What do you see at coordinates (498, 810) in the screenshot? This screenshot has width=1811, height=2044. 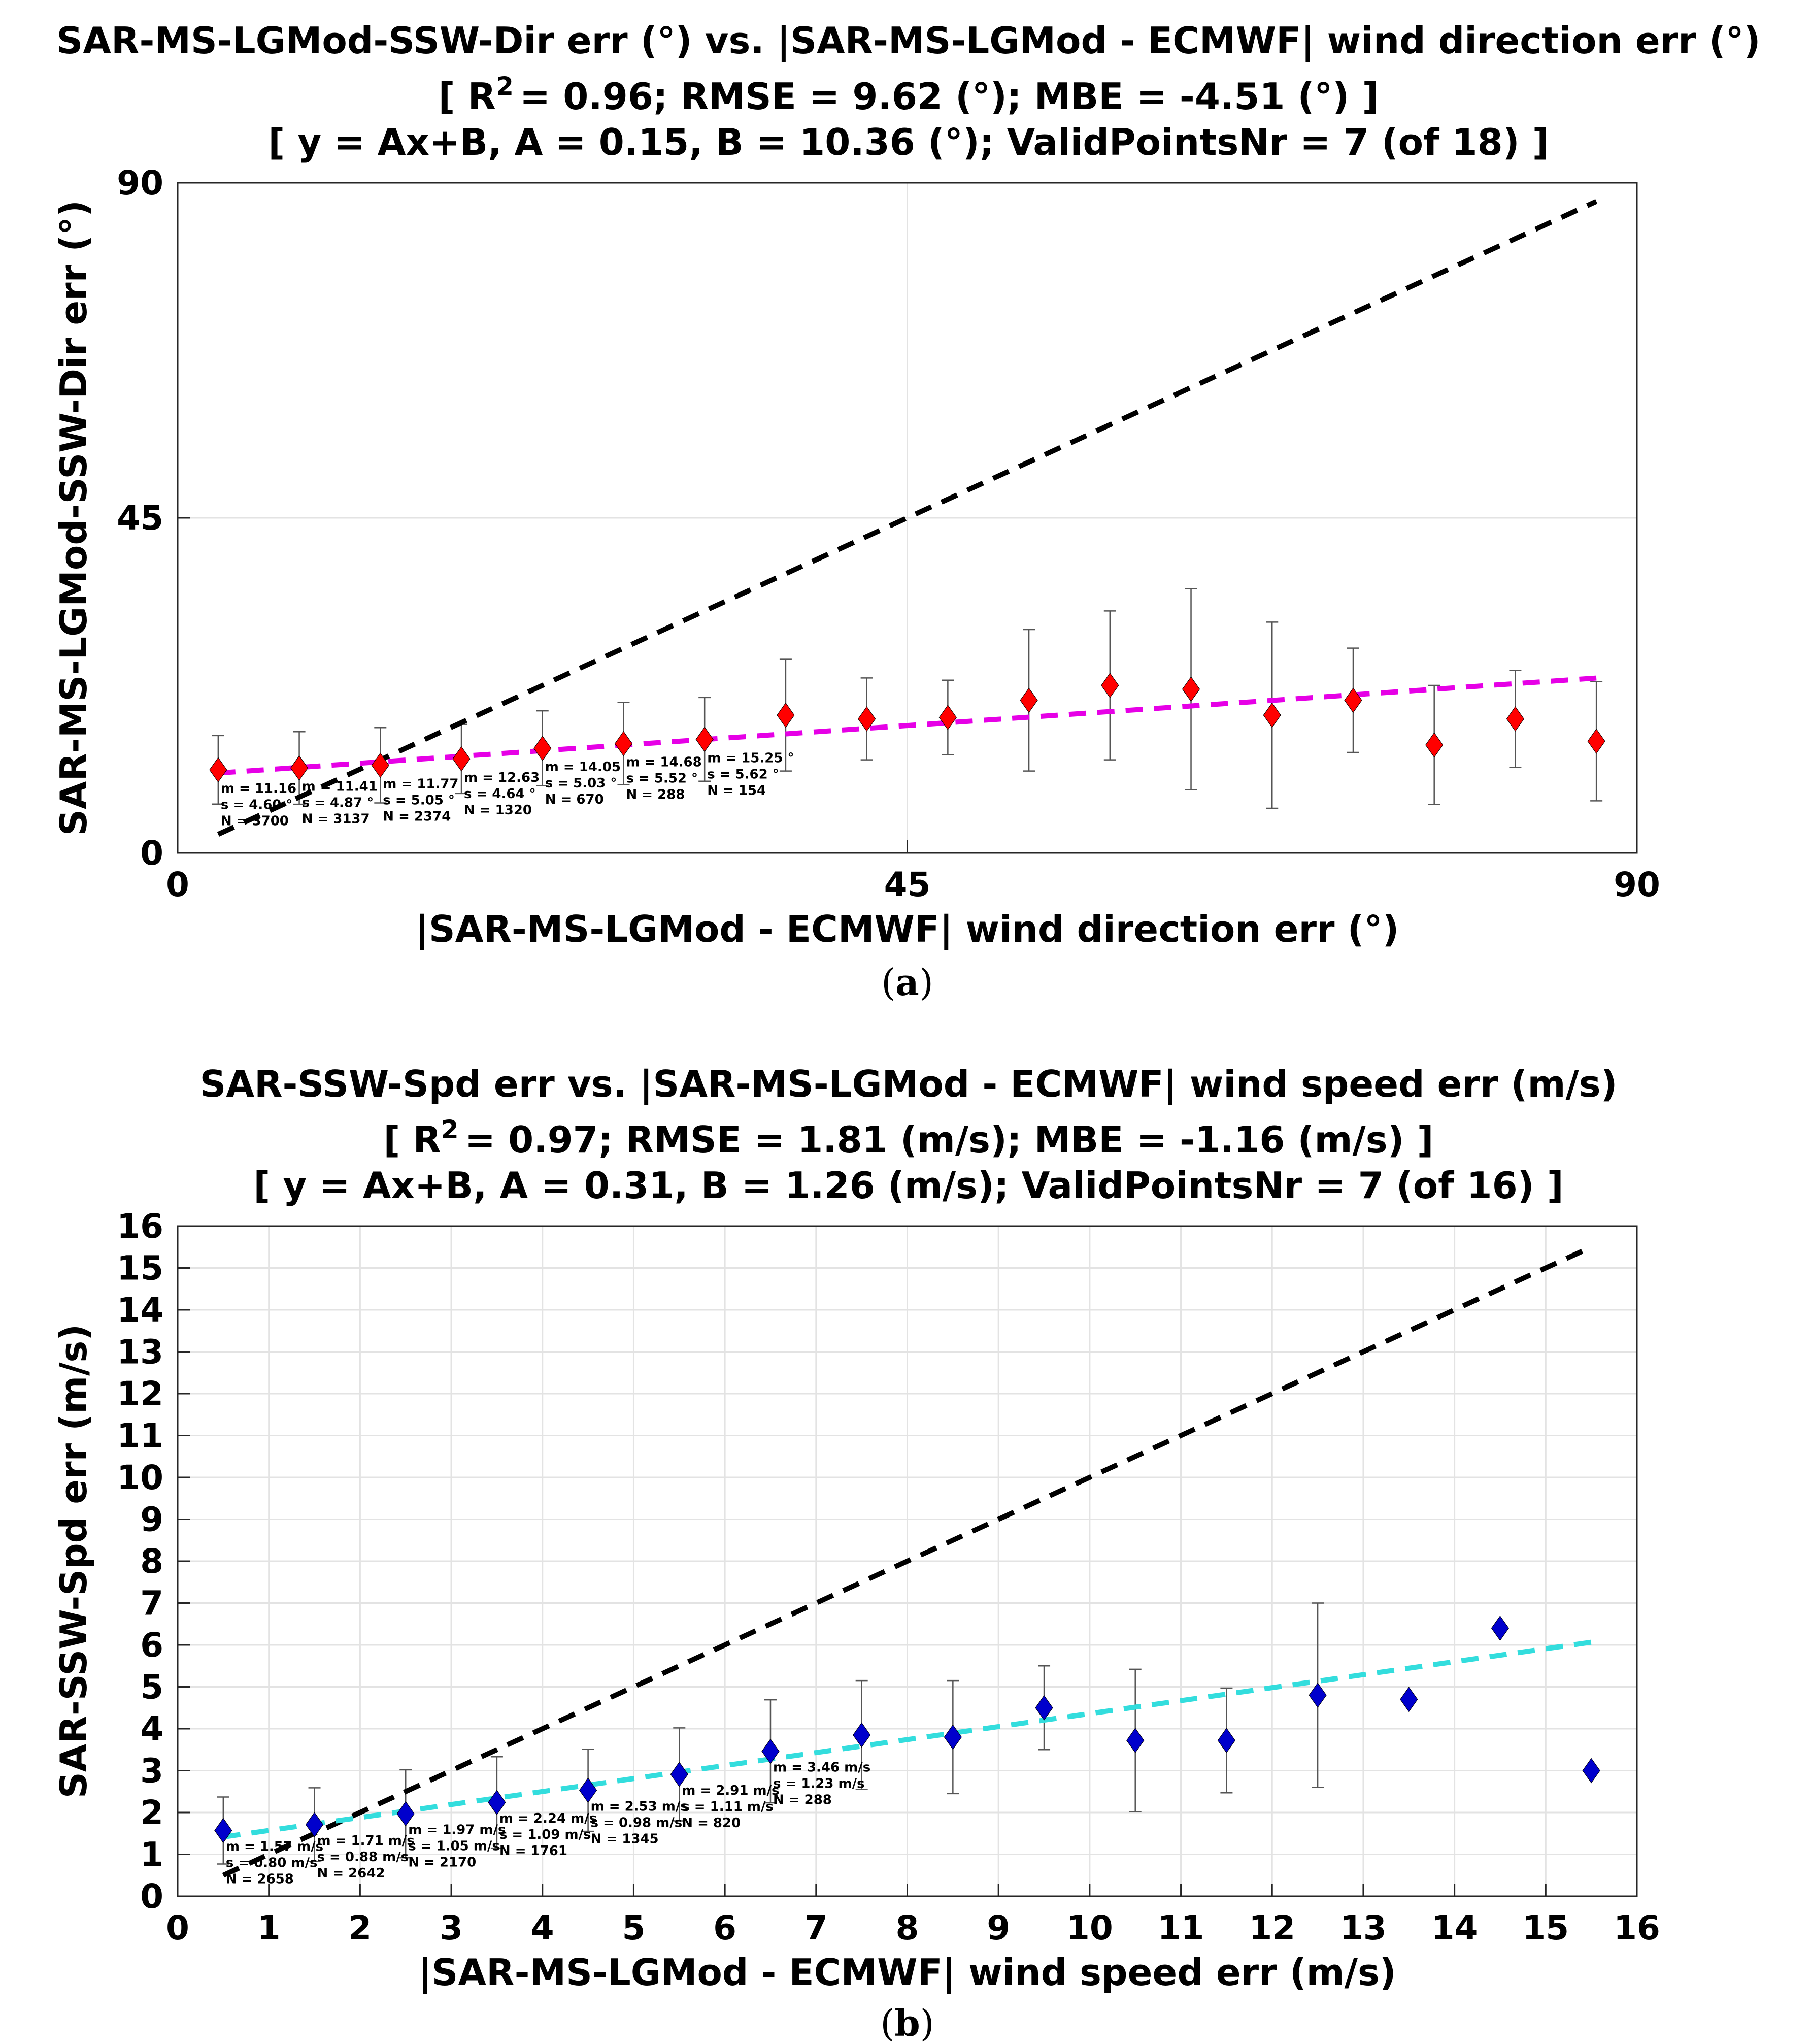 I see `annotation-count: N = 1320` at bounding box center [498, 810].